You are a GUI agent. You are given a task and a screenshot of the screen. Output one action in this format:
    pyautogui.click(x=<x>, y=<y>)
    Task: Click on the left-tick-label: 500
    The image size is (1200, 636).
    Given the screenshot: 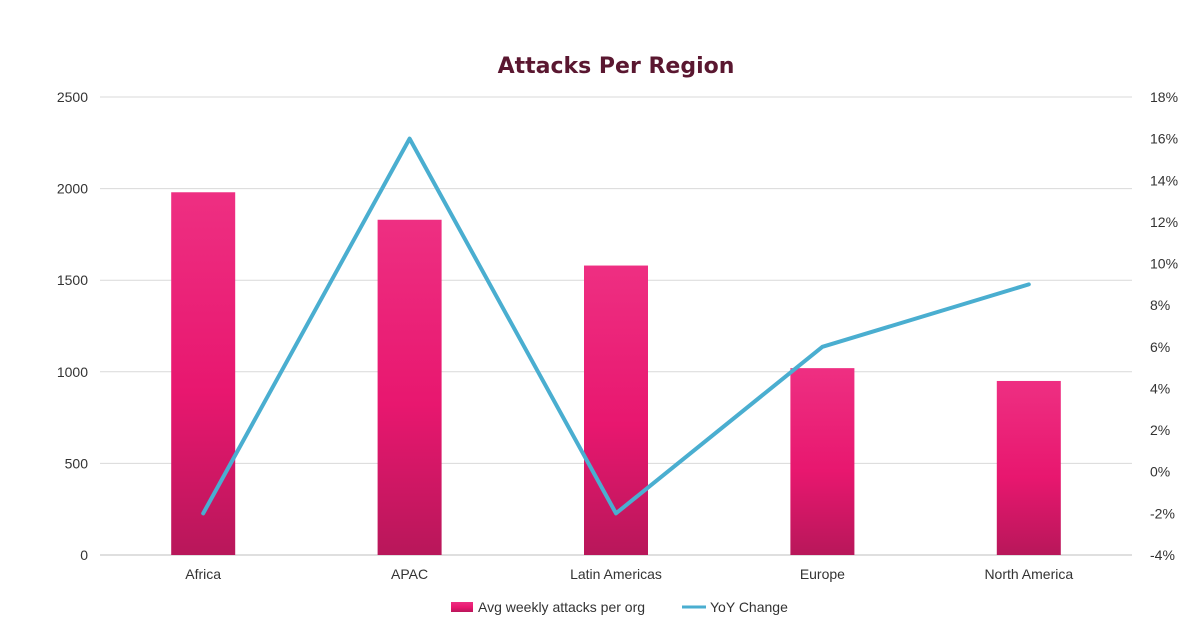 What is the action you would take?
    pyautogui.click(x=77, y=463)
    